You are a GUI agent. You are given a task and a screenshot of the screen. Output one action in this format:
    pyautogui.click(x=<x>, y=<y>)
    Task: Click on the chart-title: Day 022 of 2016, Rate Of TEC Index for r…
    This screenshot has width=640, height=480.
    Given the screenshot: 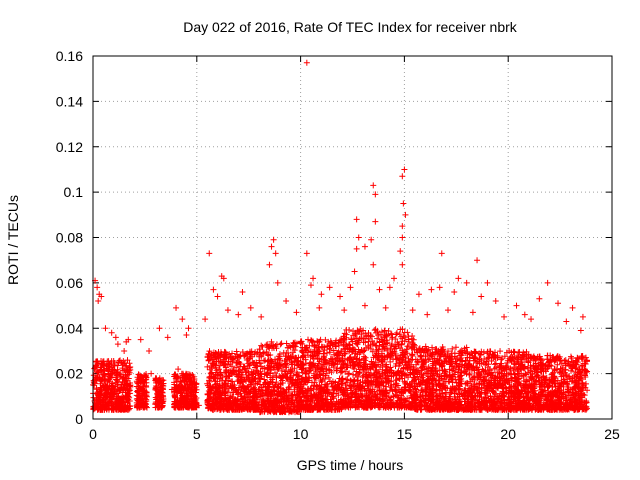 What is the action you would take?
    pyautogui.click(x=350, y=27)
    